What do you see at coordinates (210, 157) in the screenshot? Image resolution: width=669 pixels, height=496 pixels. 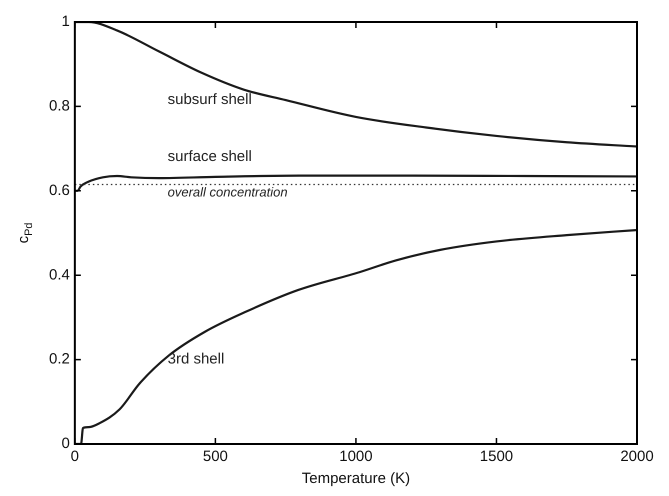 I see `series-label: surface shell` at bounding box center [210, 157].